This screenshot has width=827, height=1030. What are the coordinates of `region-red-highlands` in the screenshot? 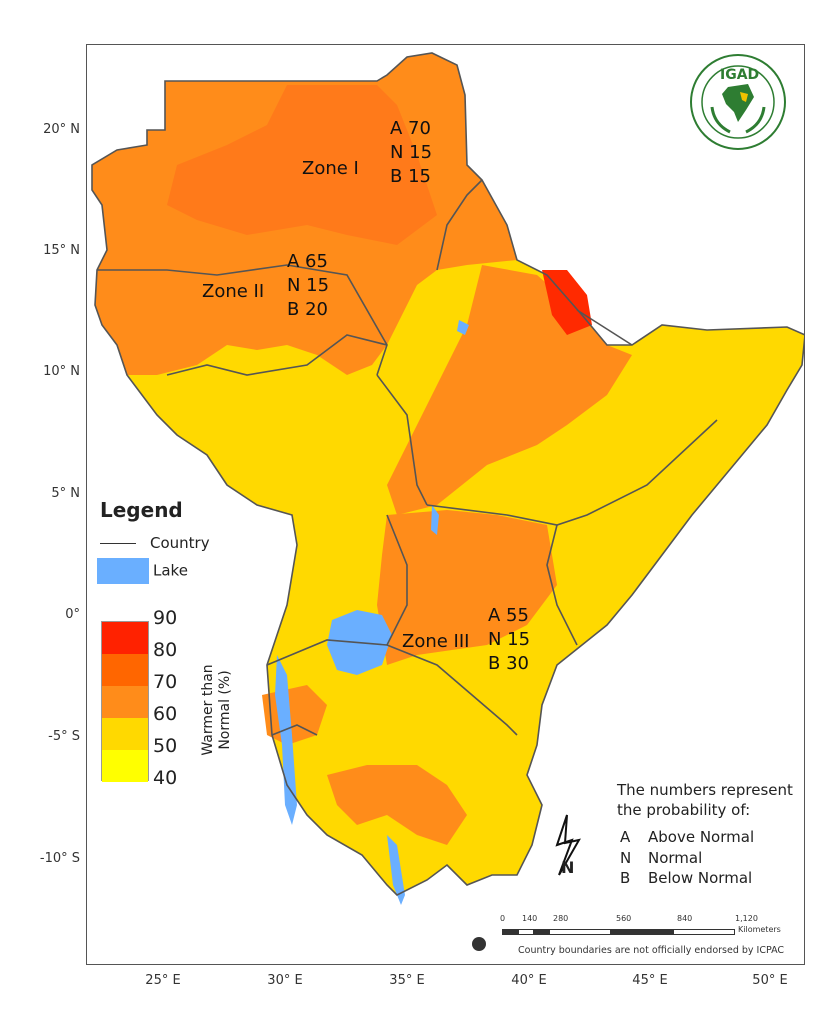 It's located at (567, 302).